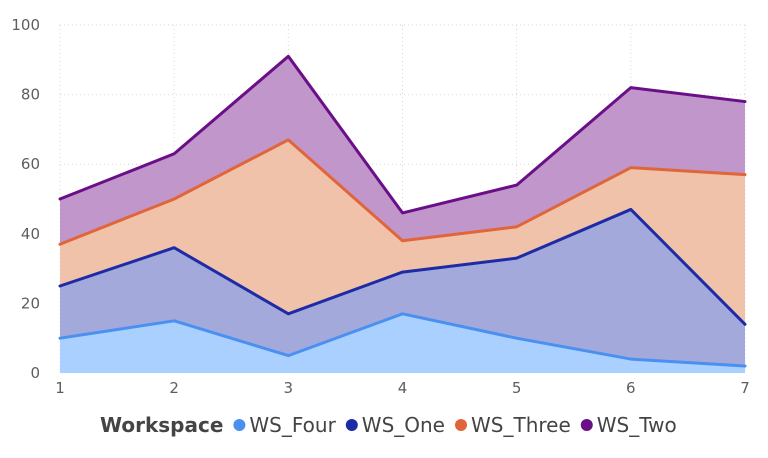 The image size is (768, 458). What do you see at coordinates (25, 25) in the screenshot?
I see `y-tick-label: 100` at bounding box center [25, 25].